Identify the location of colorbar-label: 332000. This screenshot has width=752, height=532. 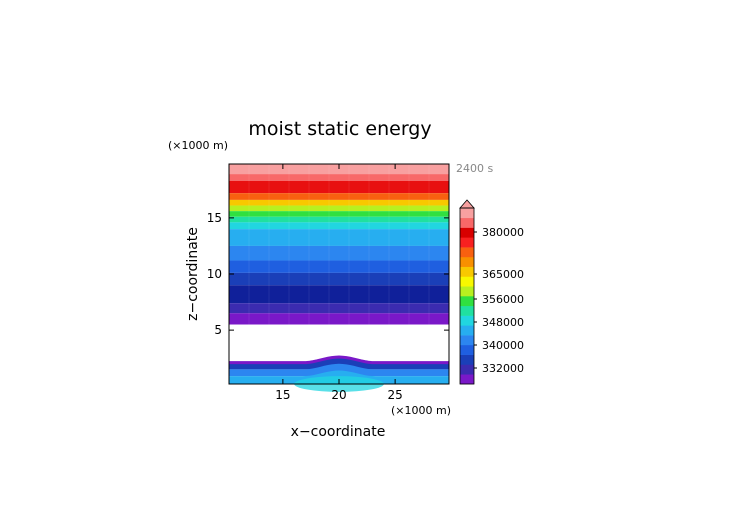
(503, 368).